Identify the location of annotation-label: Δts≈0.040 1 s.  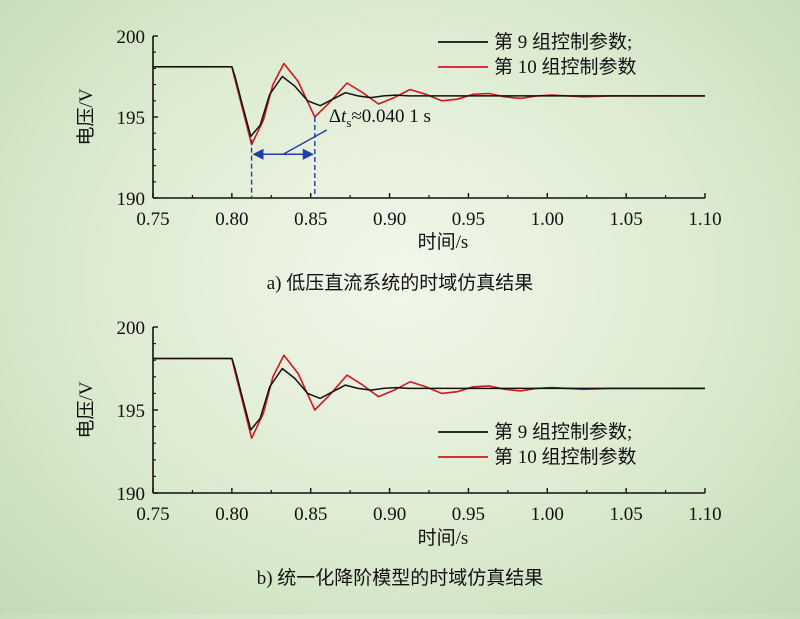
(380, 118).